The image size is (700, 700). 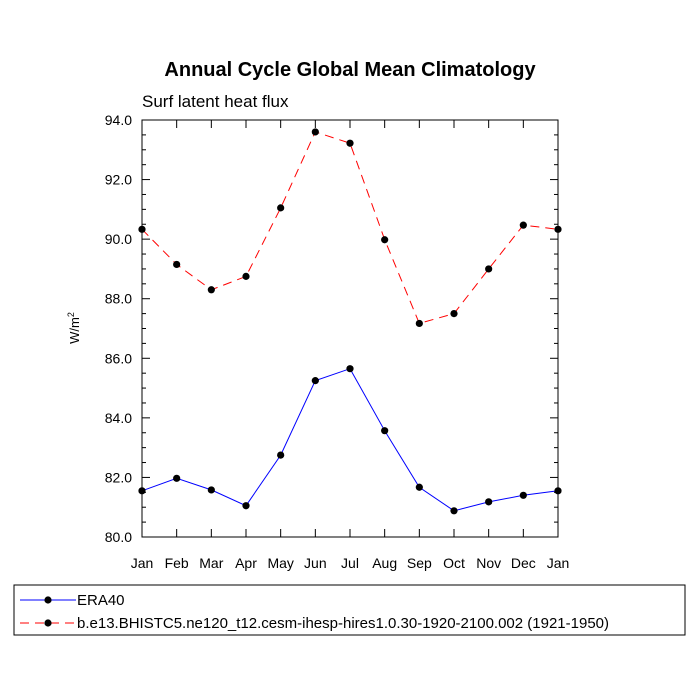 What do you see at coordinates (488, 563) in the screenshot?
I see `x-tick-label: Nov` at bounding box center [488, 563].